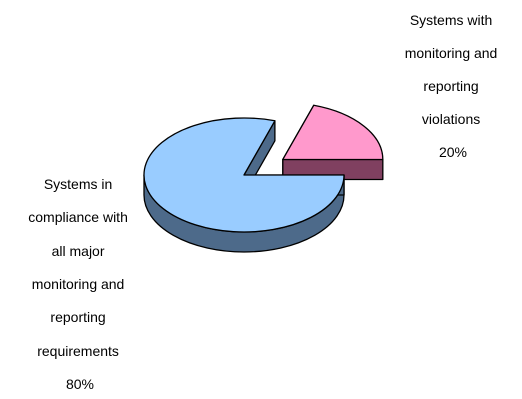 The image size is (522, 399). Describe the element at coordinates (451, 53) in the screenshot. I see `slice-label-violations-line-2: monitoring and` at that location.